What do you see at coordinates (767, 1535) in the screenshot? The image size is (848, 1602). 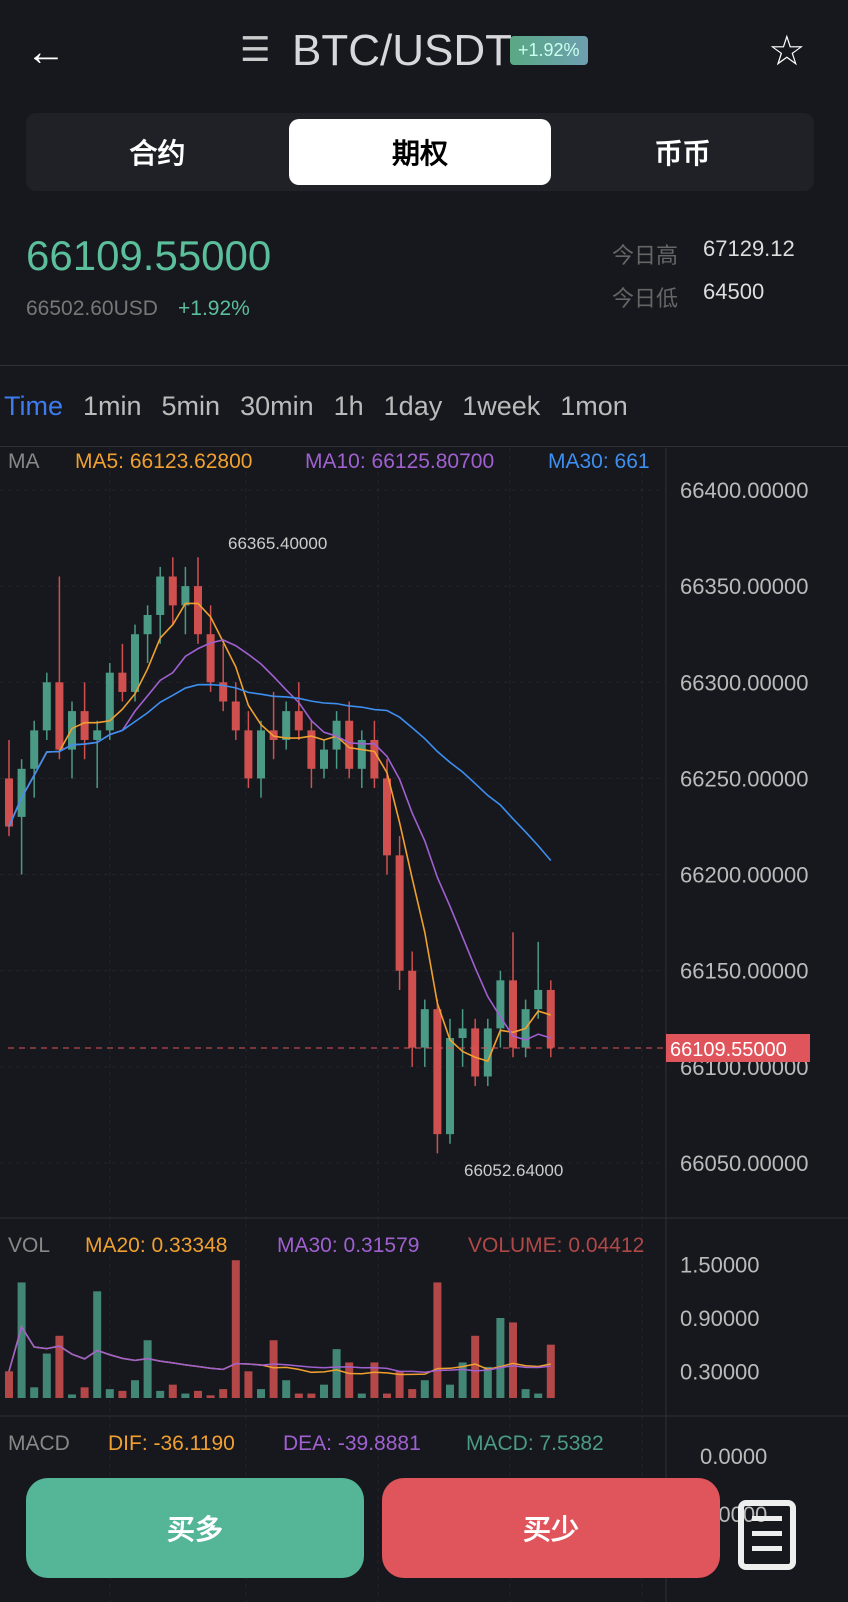 I see `clipboard-icon` at bounding box center [767, 1535].